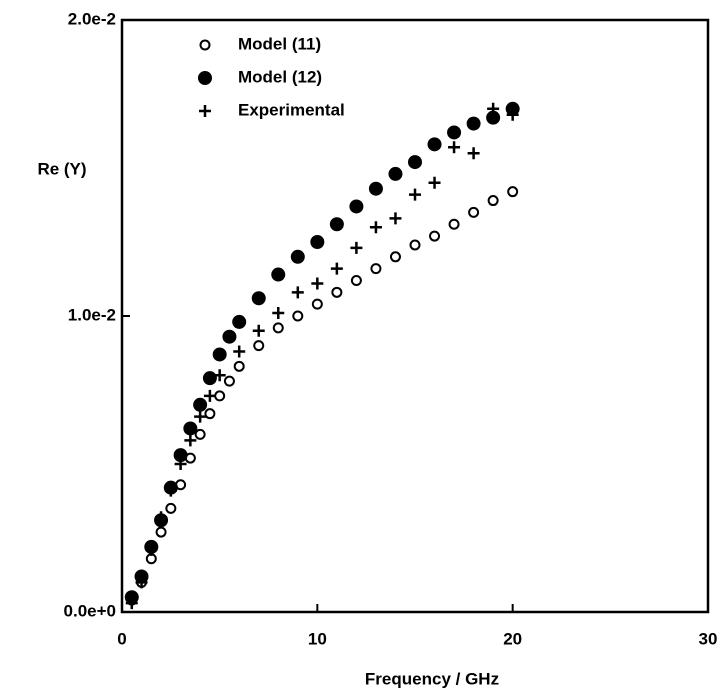  What do you see at coordinates (432, 678) in the screenshot?
I see `x-axis-label: Frequency / GHz` at bounding box center [432, 678].